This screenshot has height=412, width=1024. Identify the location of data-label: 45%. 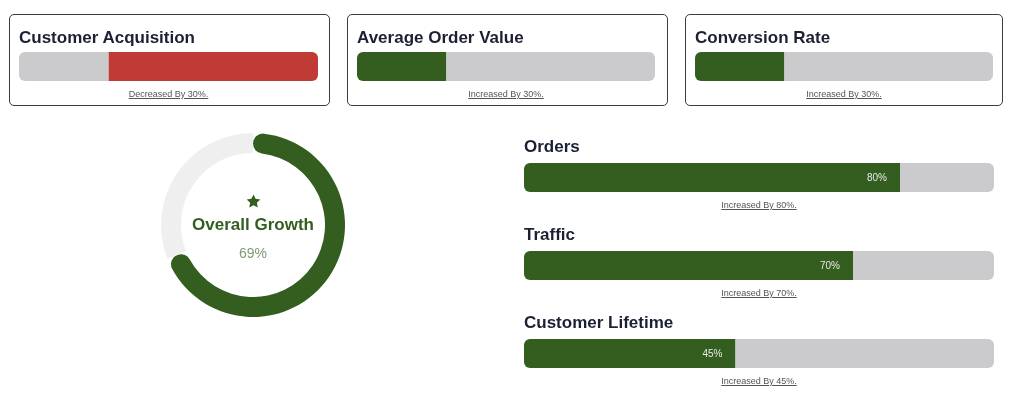
(712, 353).